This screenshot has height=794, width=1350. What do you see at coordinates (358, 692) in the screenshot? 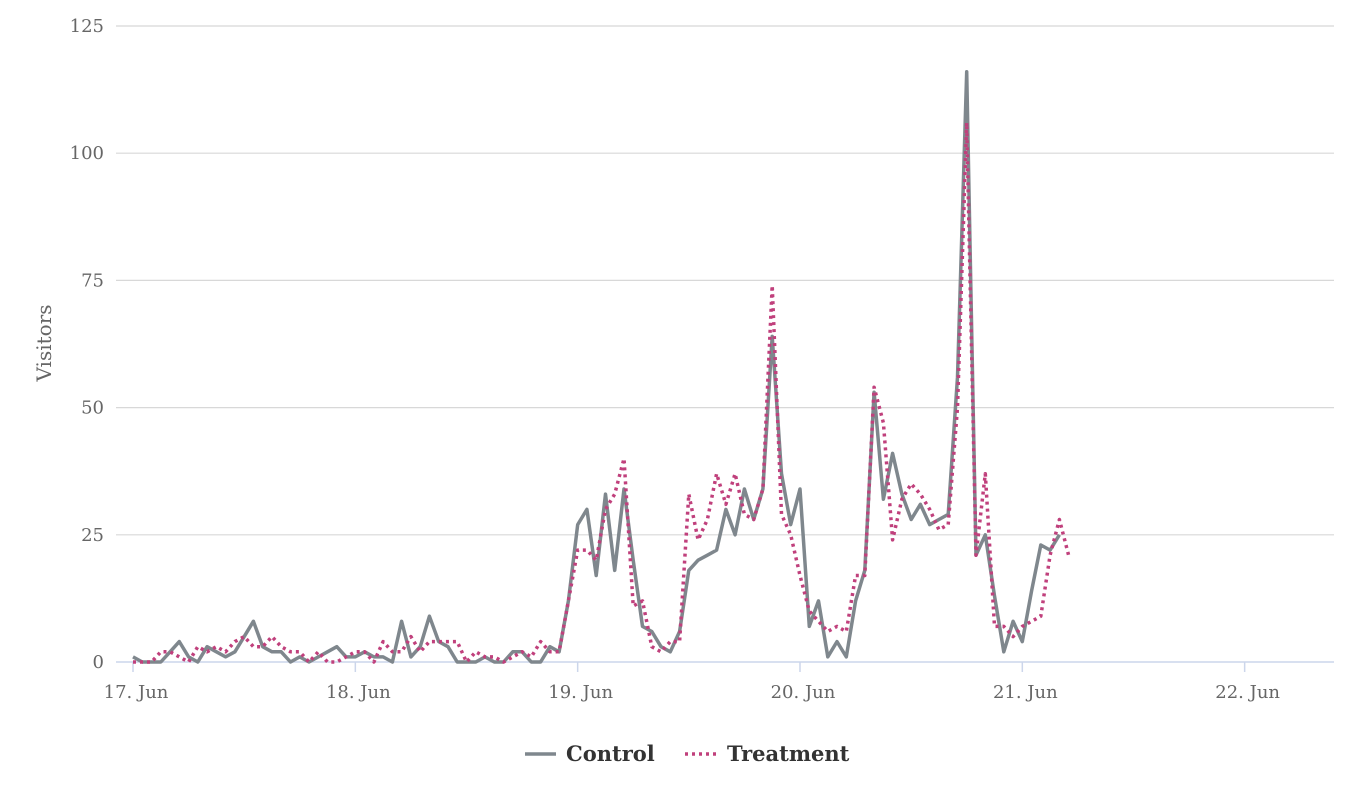
I see `x-tick-label: 18. Jun` at bounding box center [358, 692].